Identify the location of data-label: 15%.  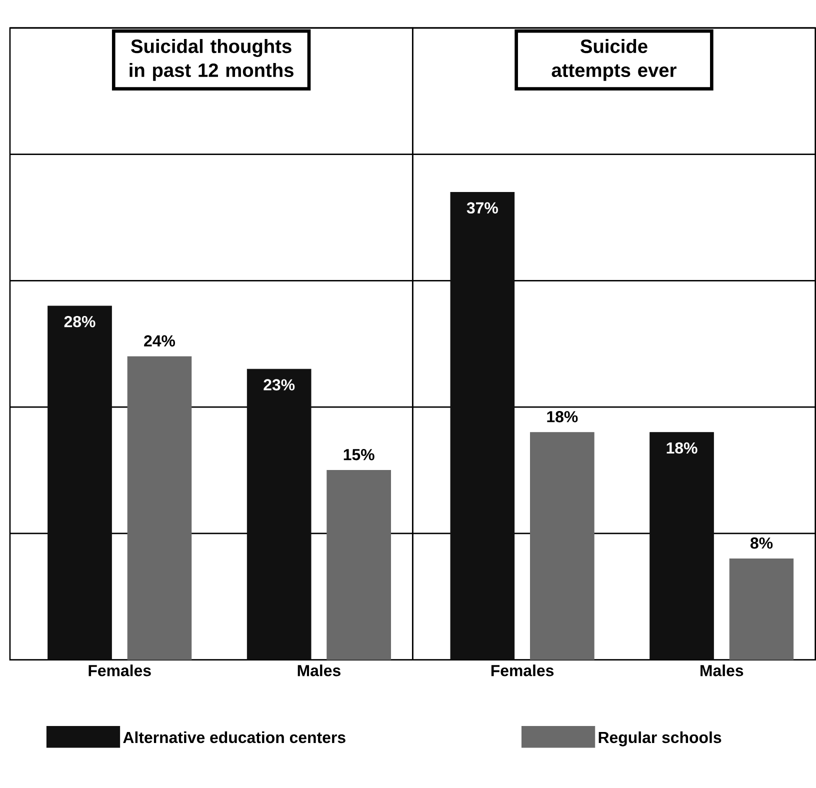
(359, 454).